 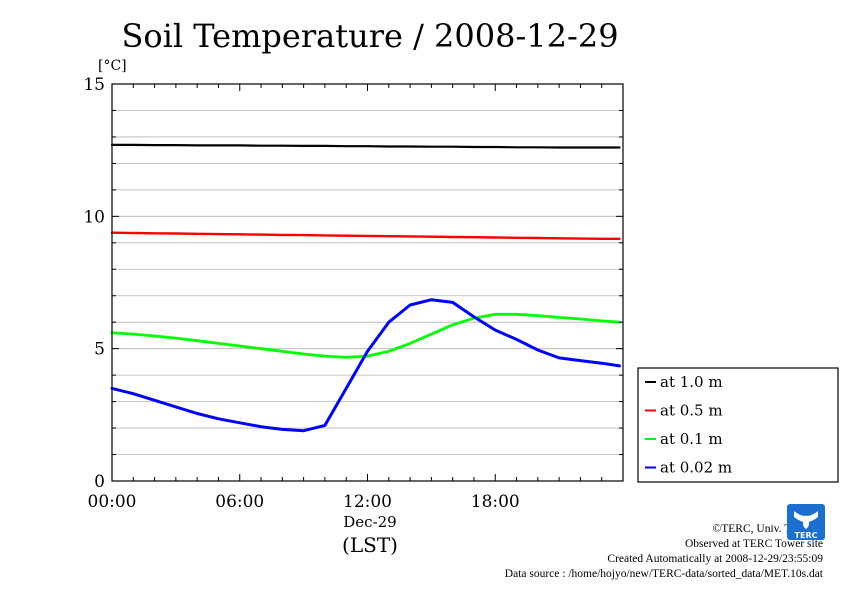 What do you see at coordinates (806, 522) in the screenshot?
I see `terc-logo: TERC` at bounding box center [806, 522].